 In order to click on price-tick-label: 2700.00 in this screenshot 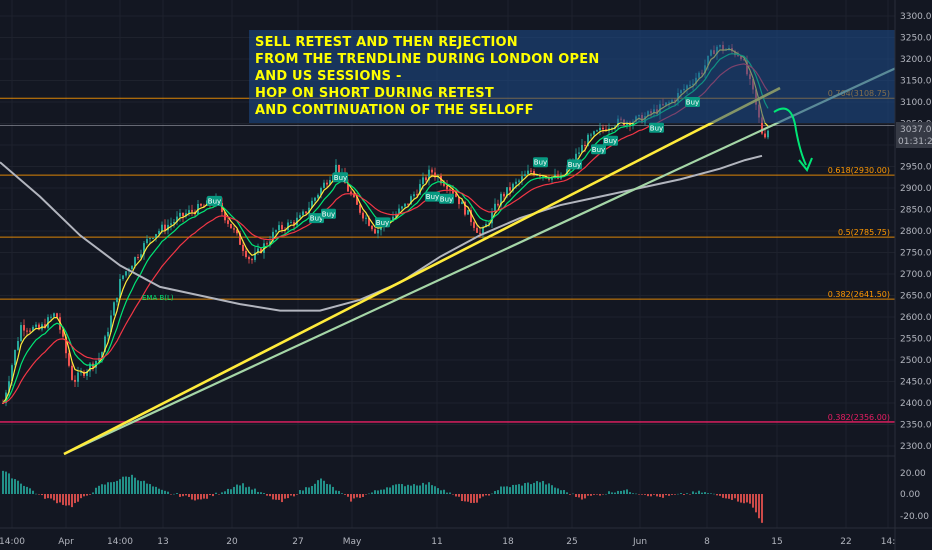, I will do `click(916, 275)`.